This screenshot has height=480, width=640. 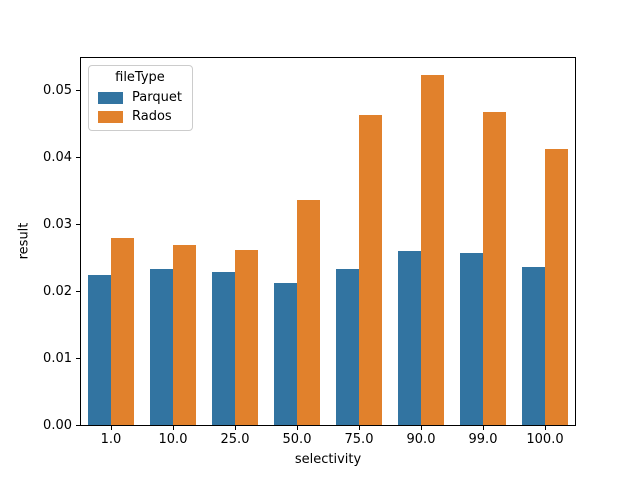 I want to click on bar-rados-75.0, so click(x=370, y=270).